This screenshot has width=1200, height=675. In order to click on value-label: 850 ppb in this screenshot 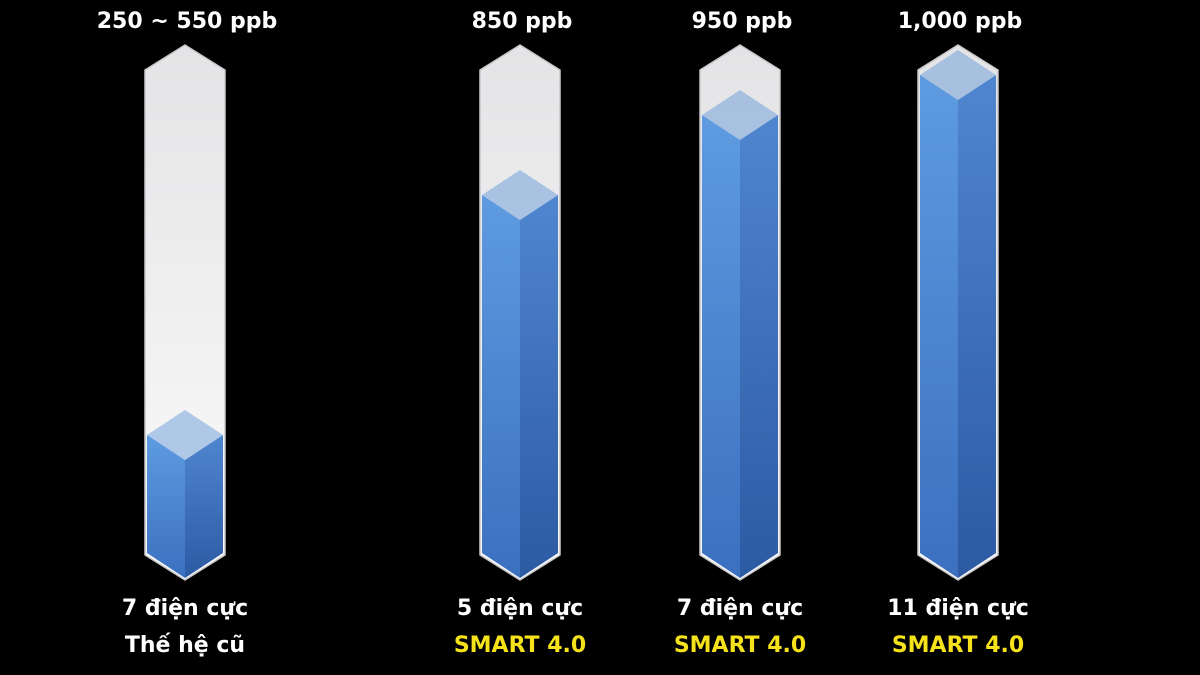, I will do `click(522, 21)`.